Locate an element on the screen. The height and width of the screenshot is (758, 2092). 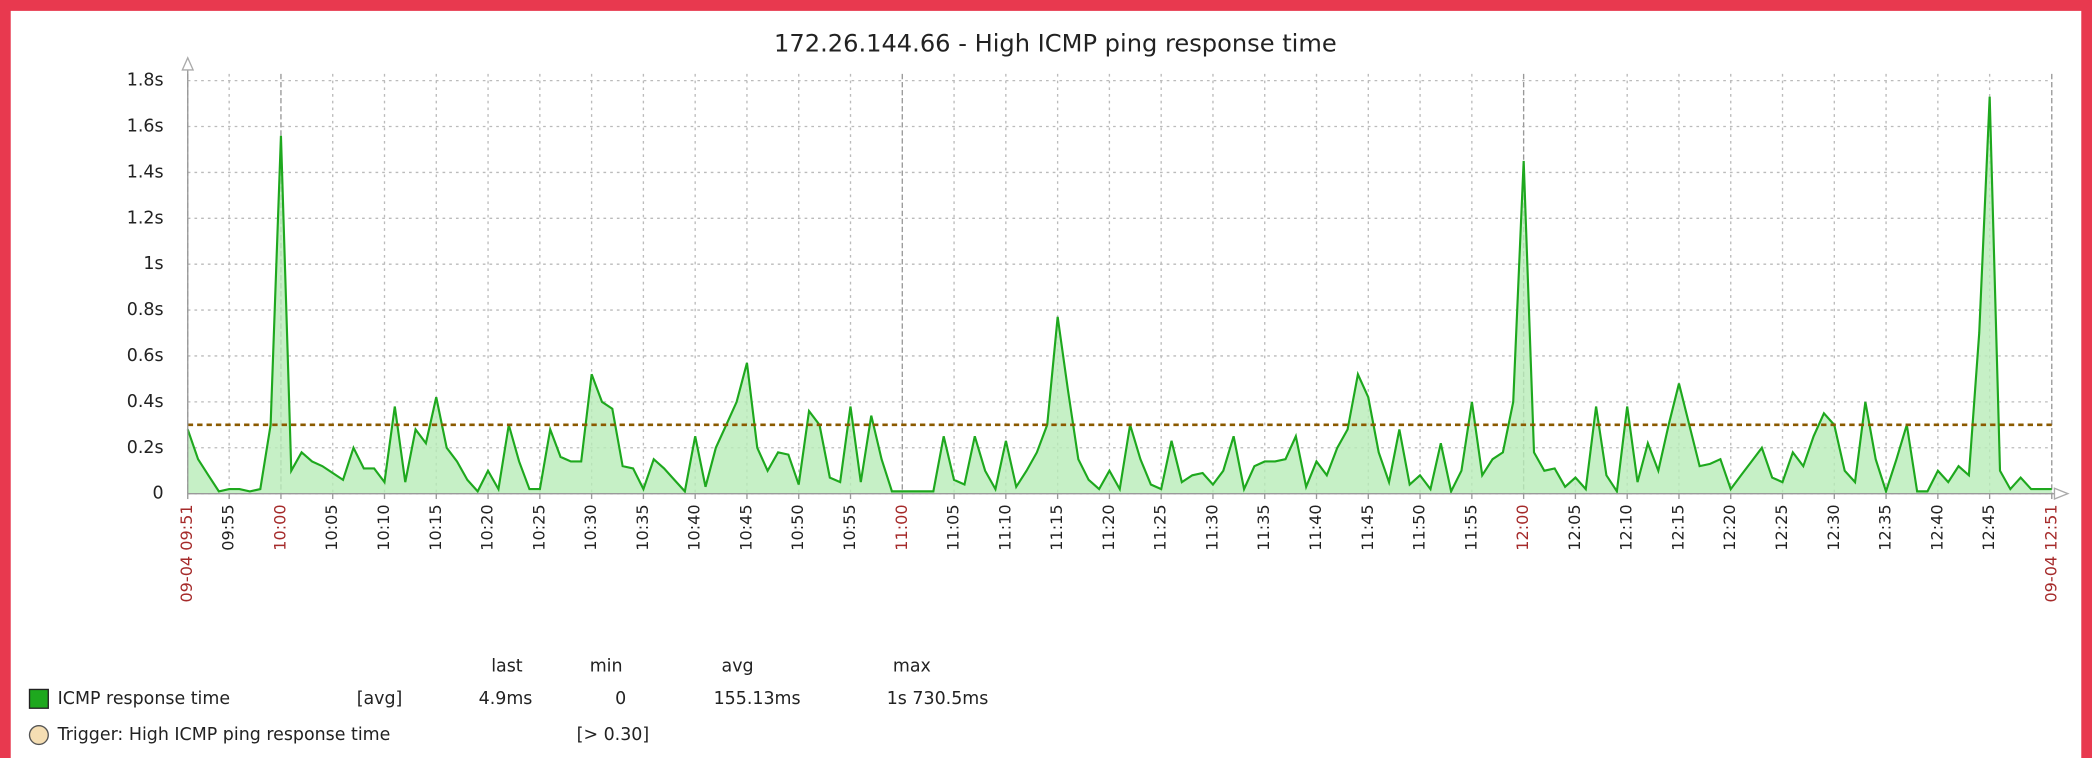
x-tick-label: 12:00 is located at coordinates (1522, 527).